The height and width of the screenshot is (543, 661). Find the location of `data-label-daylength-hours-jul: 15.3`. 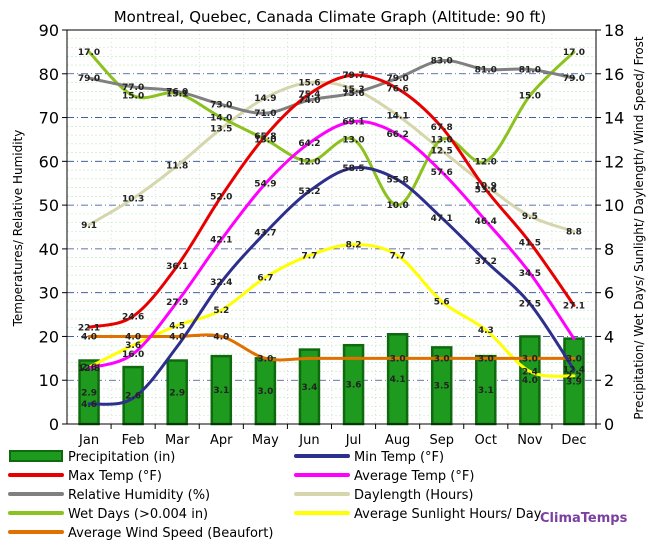

data-label-daylength-hours-jul: 15.3 is located at coordinates (353, 90).